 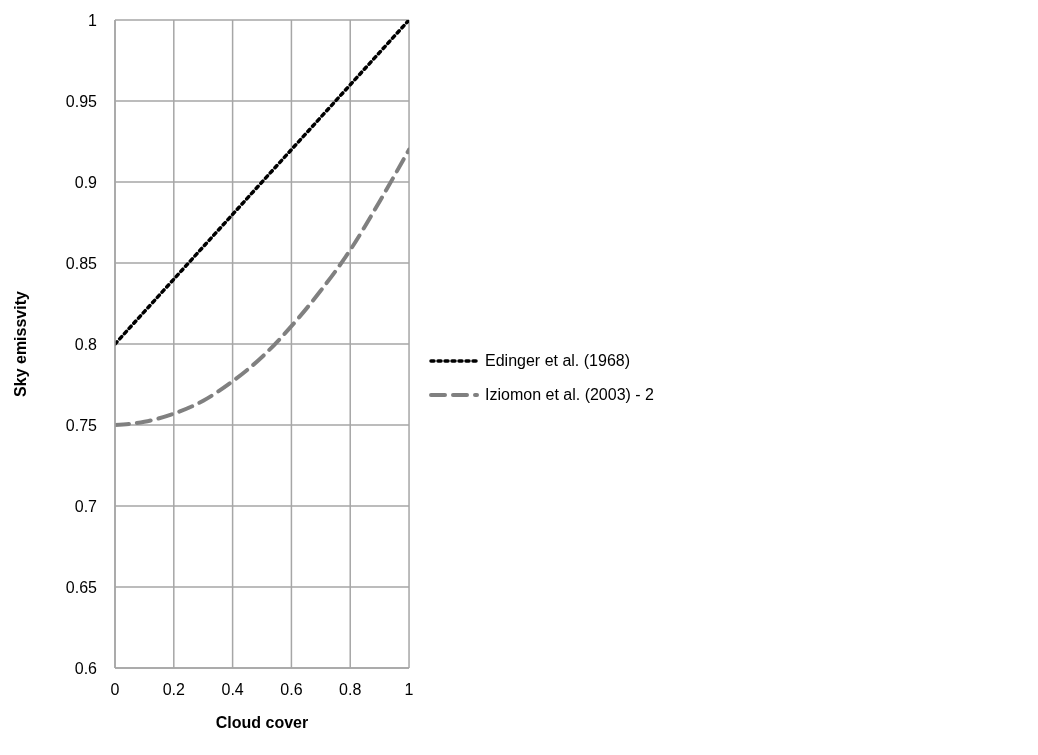 What do you see at coordinates (409, 690) in the screenshot?
I see `x-tick-label: 1` at bounding box center [409, 690].